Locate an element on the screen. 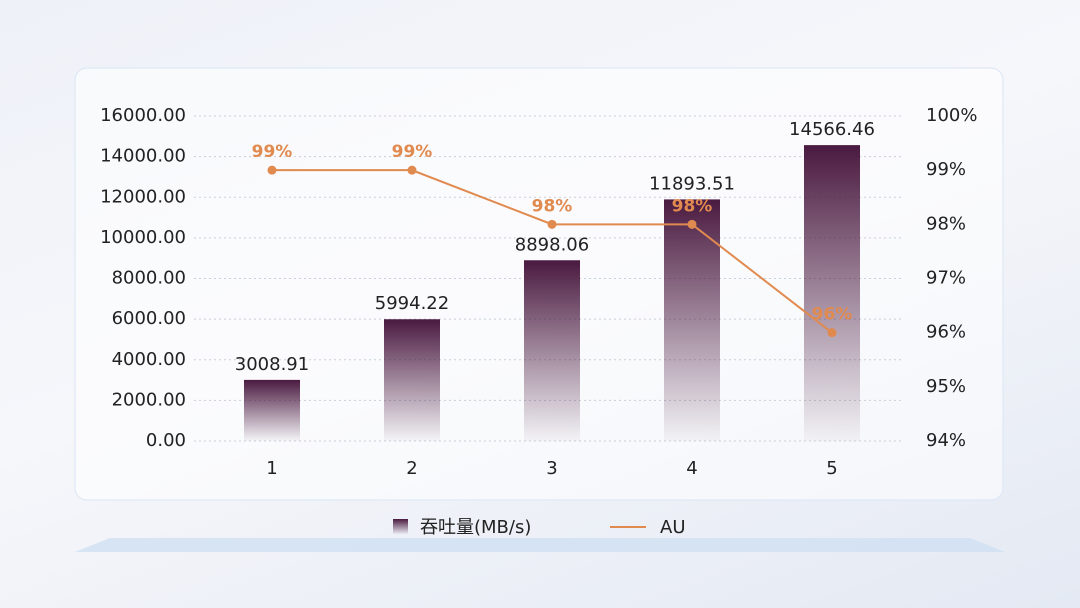 The width and height of the screenshot is (1080, 608). legend-swatch is located at coordinates (400, 526).